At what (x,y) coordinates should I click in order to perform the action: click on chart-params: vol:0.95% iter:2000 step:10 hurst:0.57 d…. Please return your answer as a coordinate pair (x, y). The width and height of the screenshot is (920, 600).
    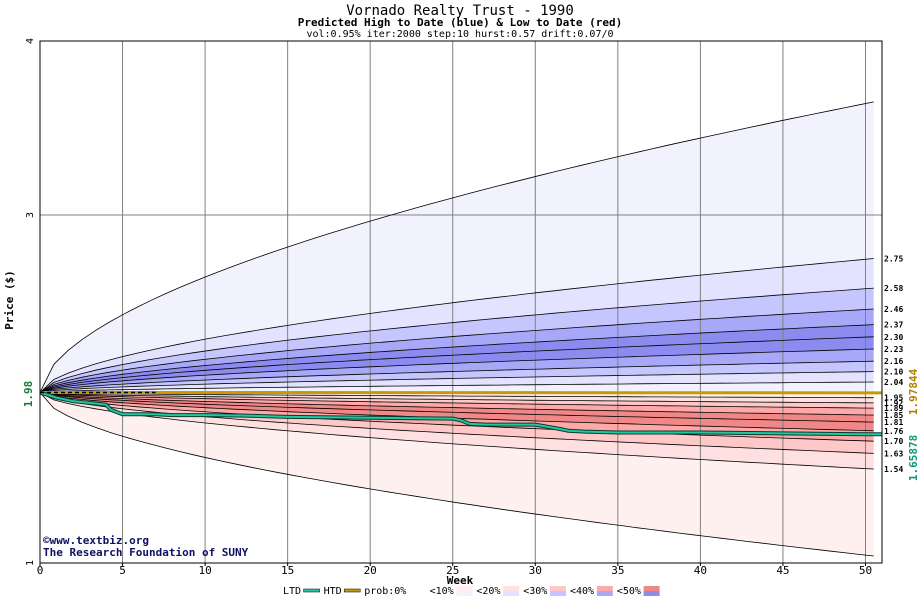
    Looking at the image, I should click on (459, 34).